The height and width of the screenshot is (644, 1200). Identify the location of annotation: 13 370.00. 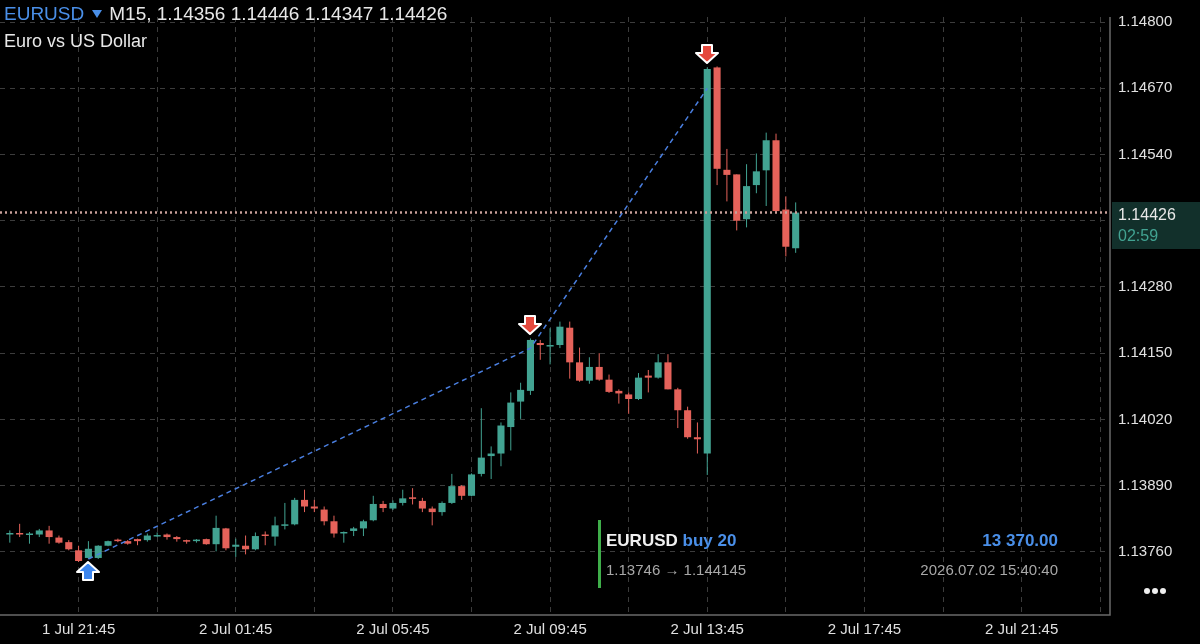
(1020, 541).